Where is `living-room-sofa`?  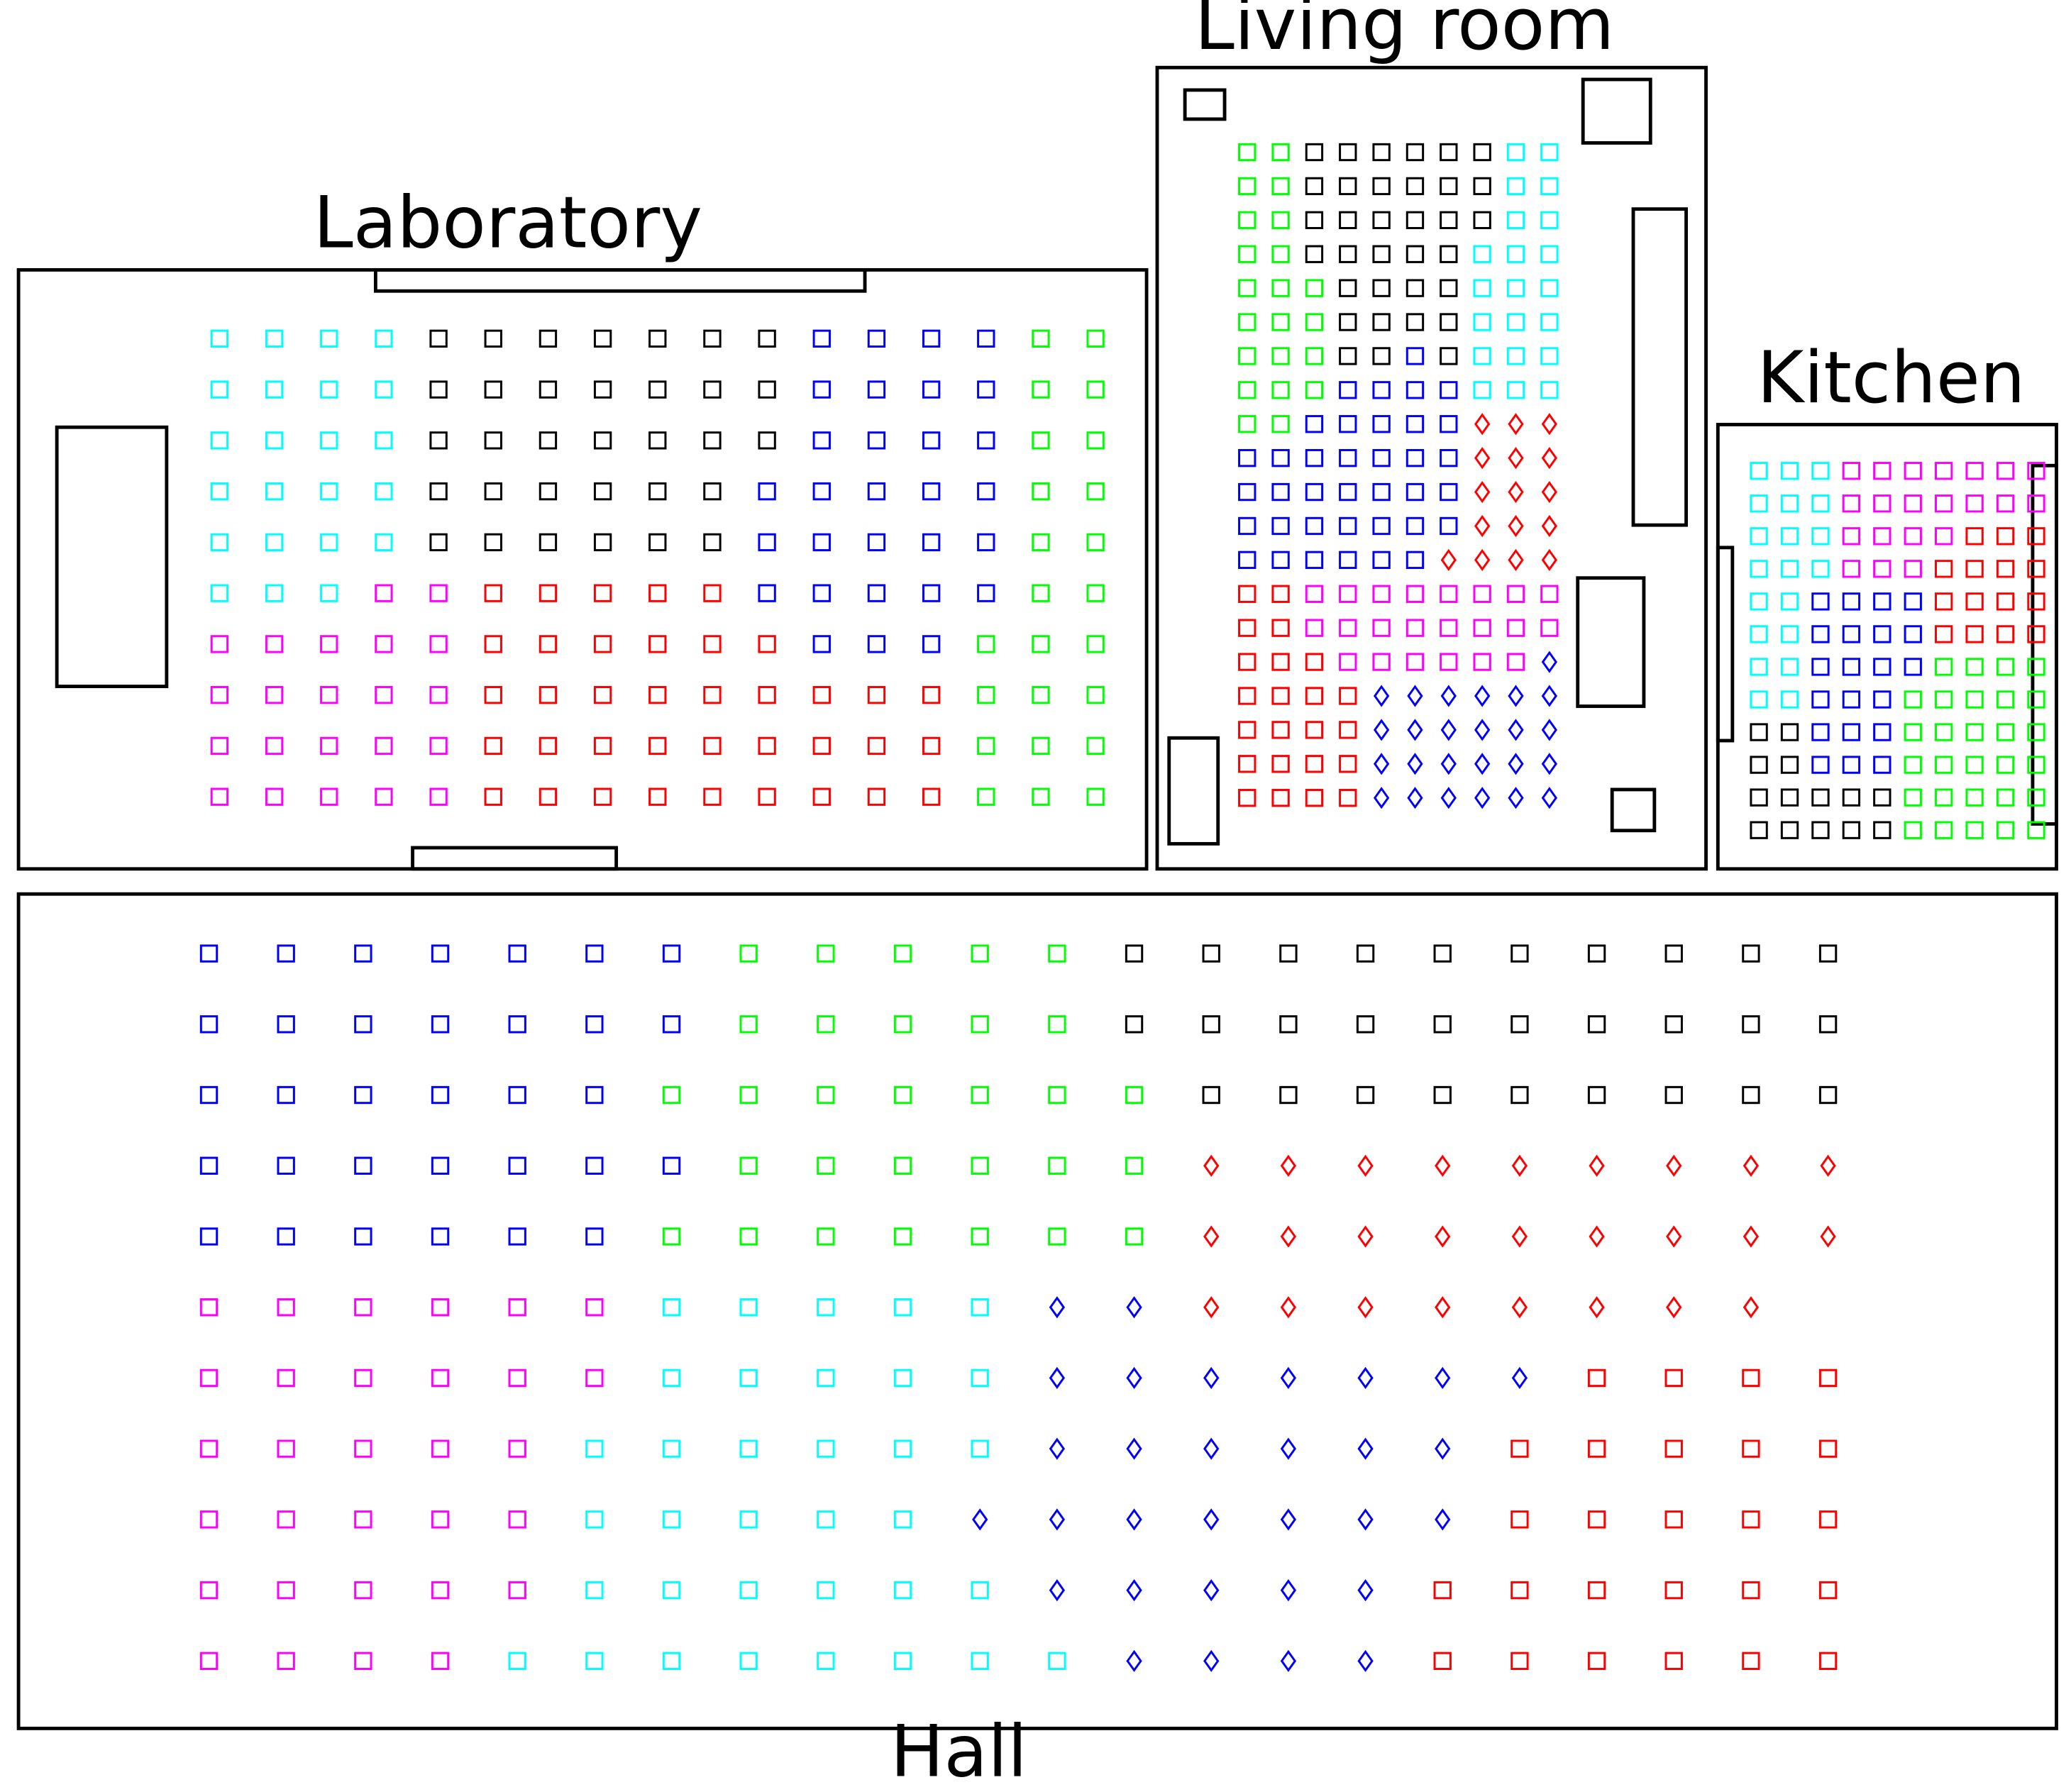
living-room-sofa is located at coordinates (1611, 642).